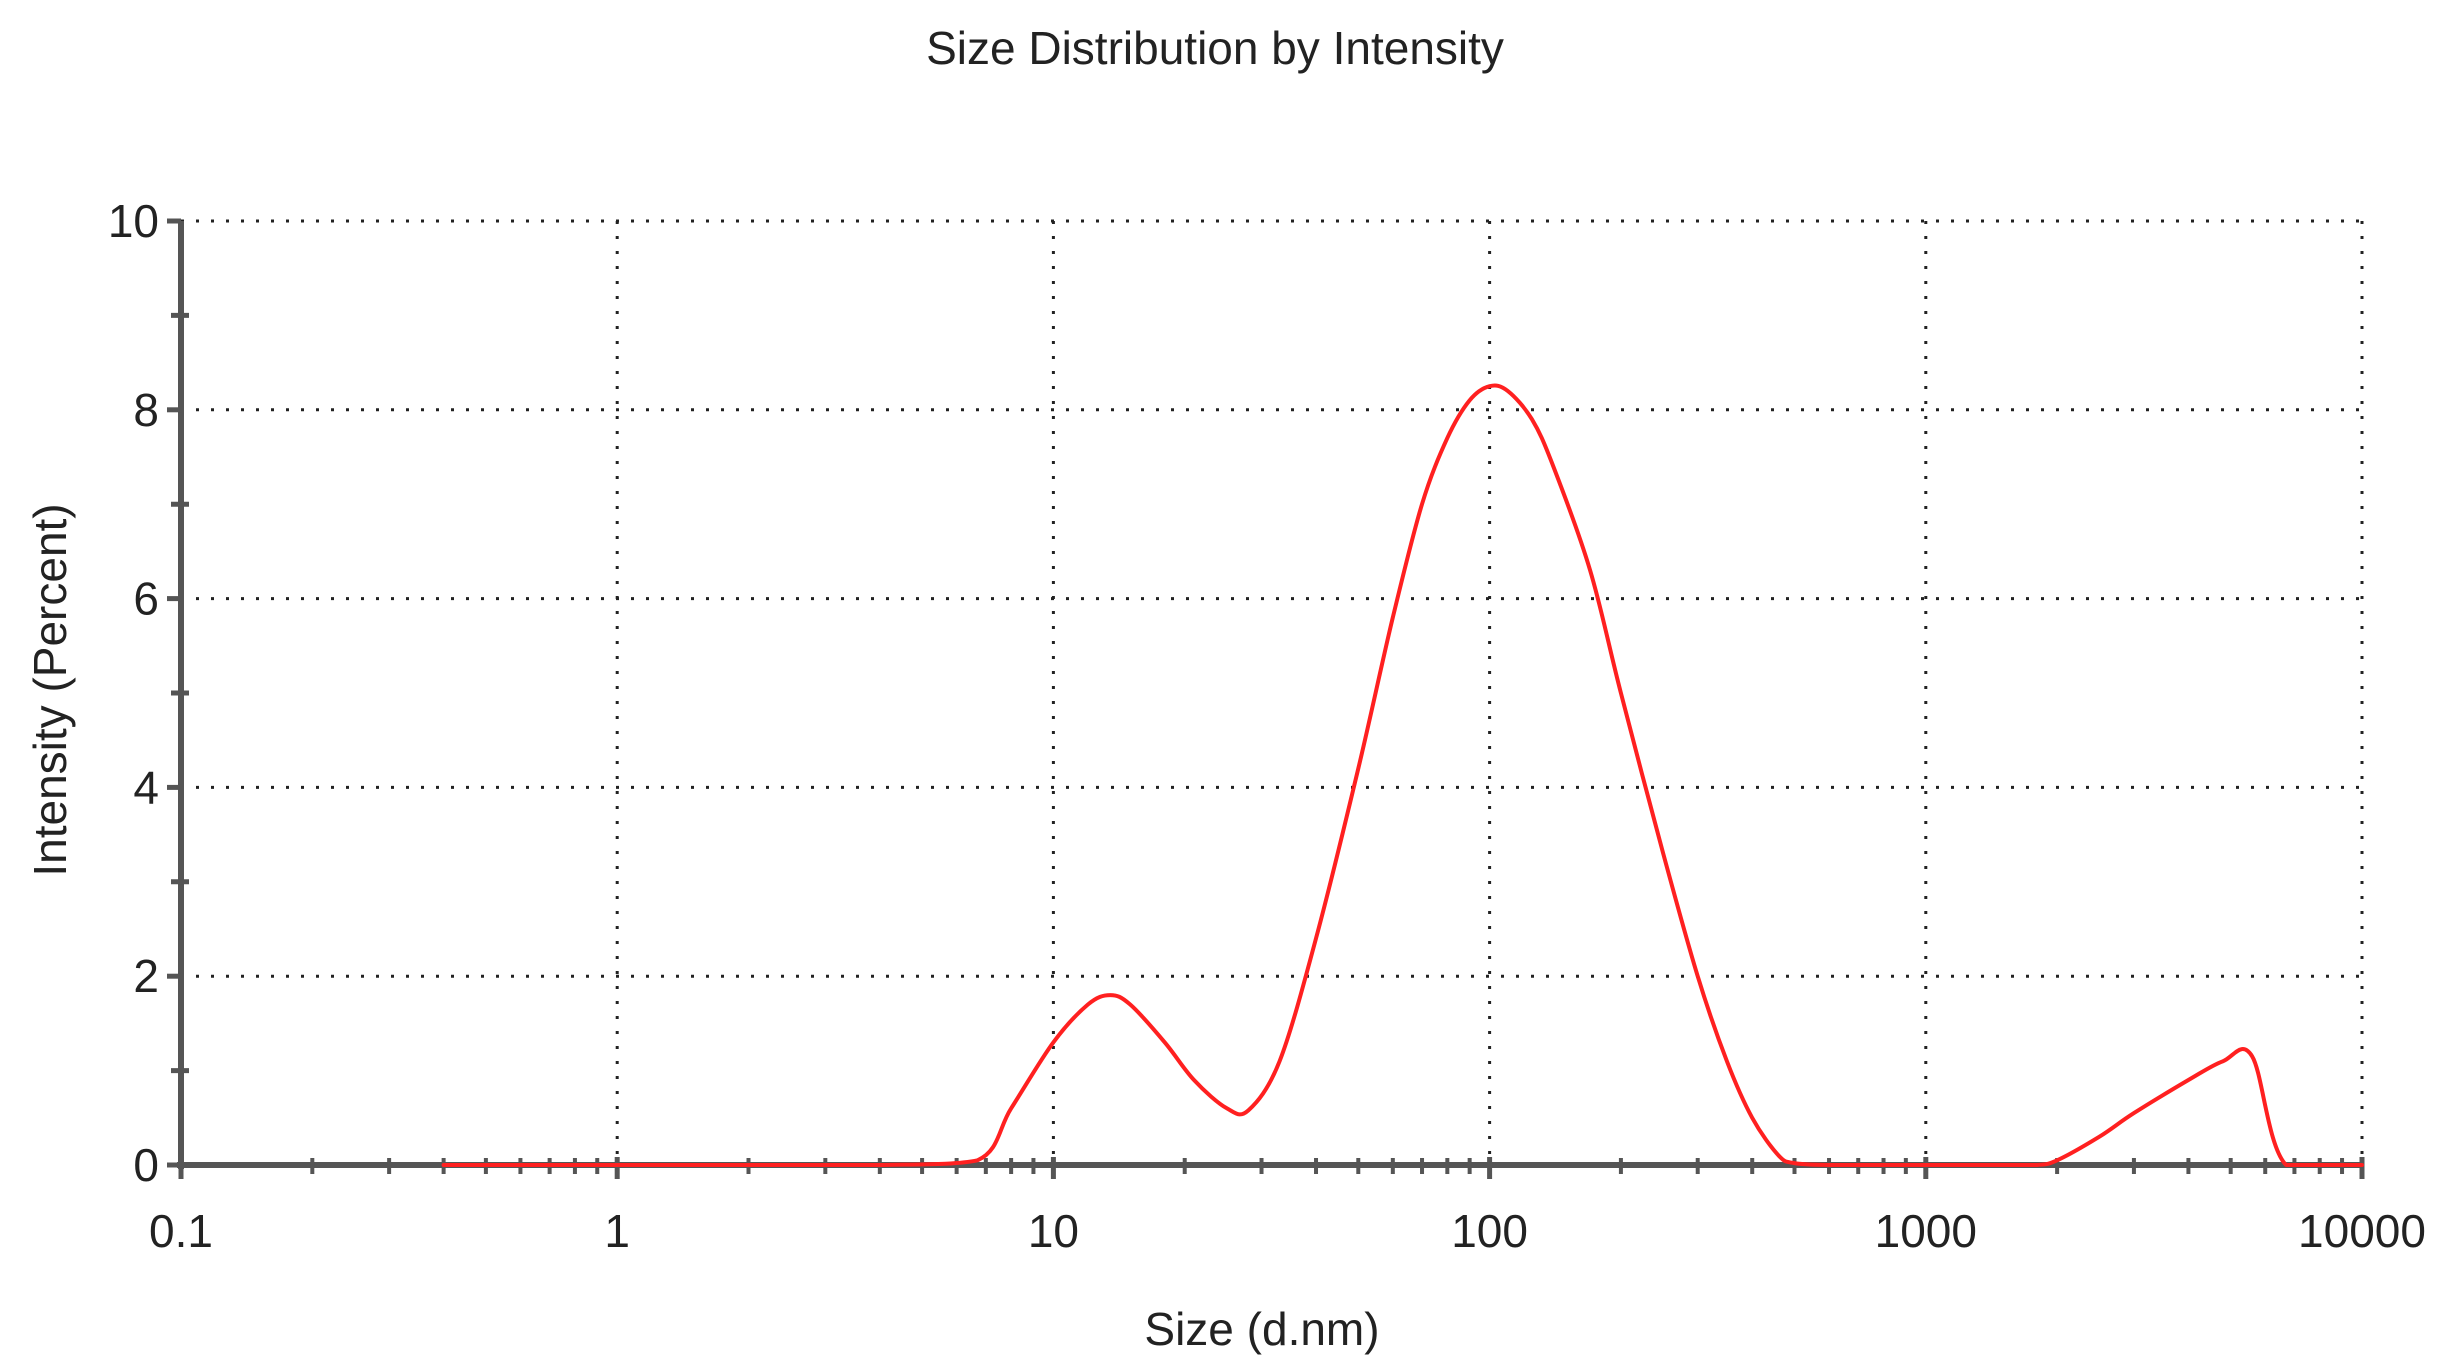  Describe the element at coordinates (1489, 1231) in the screenshot. I see `x-tick-label: 100` at that location.